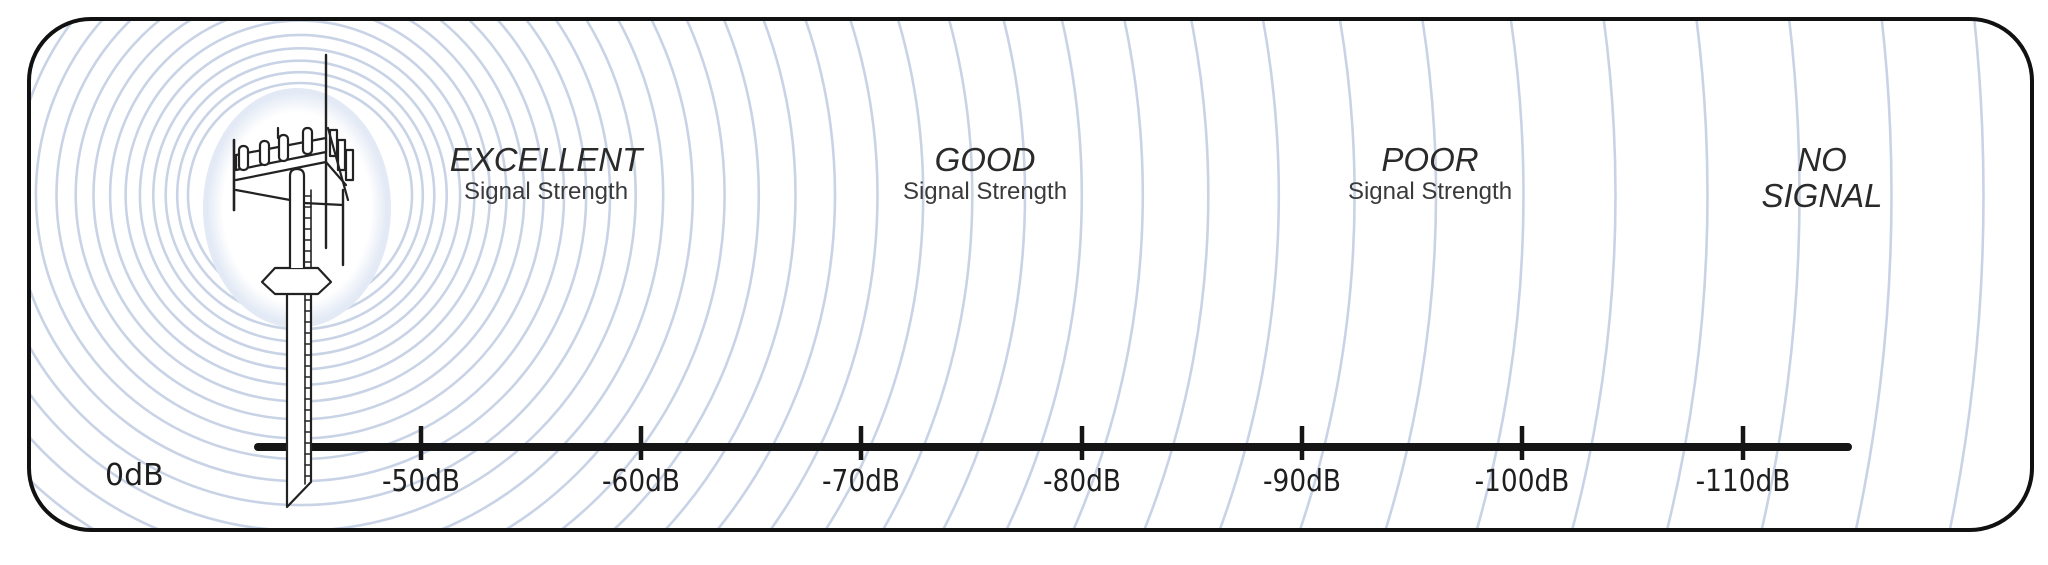 Image resolution: width=2048 pixels, height=565 pixels. I want to click on db-label: -100dB, so click(1522, 481).